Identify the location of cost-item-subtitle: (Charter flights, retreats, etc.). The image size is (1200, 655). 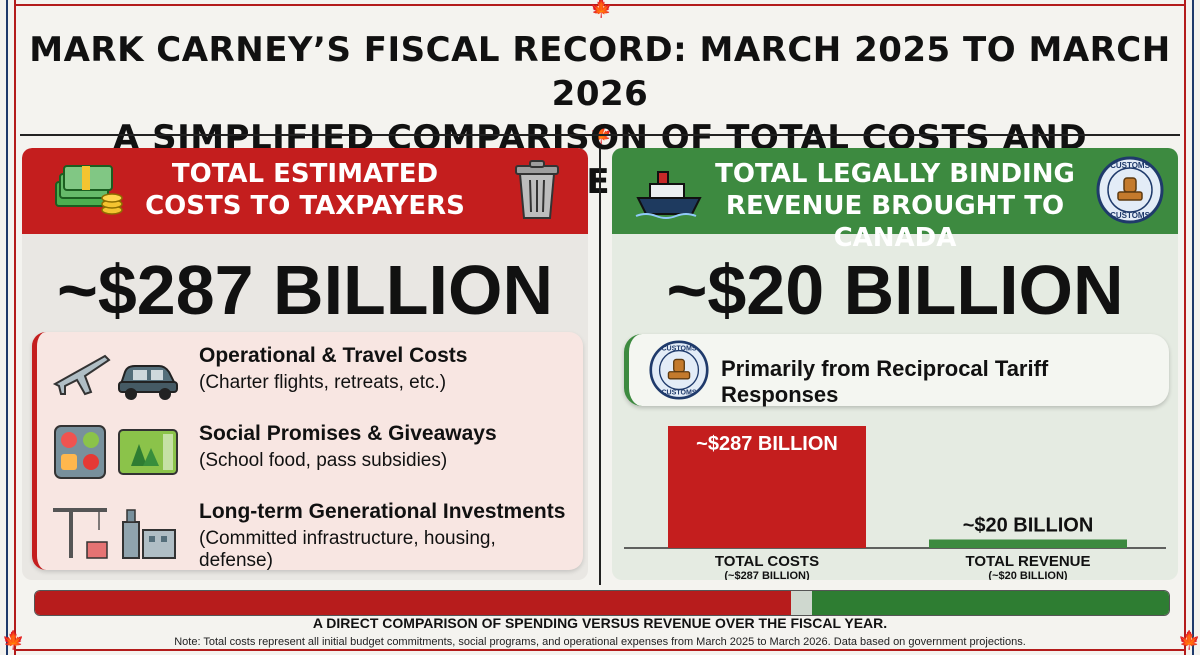
(323, 382).